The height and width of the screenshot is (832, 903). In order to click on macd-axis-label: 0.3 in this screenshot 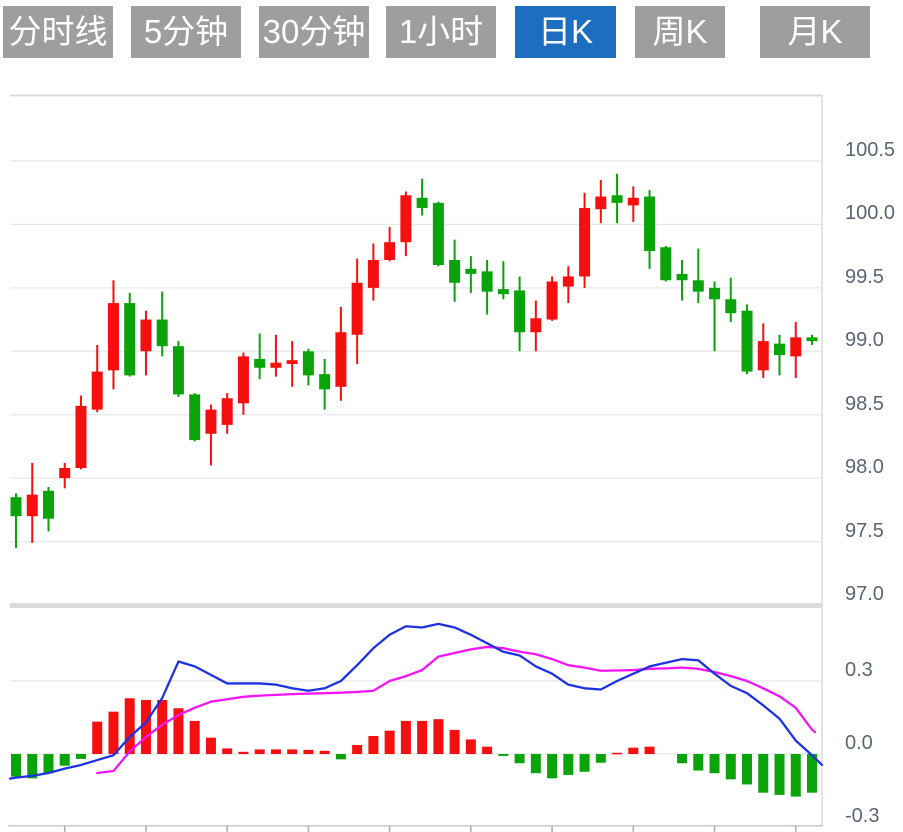, I will do `click(859, 670)`.